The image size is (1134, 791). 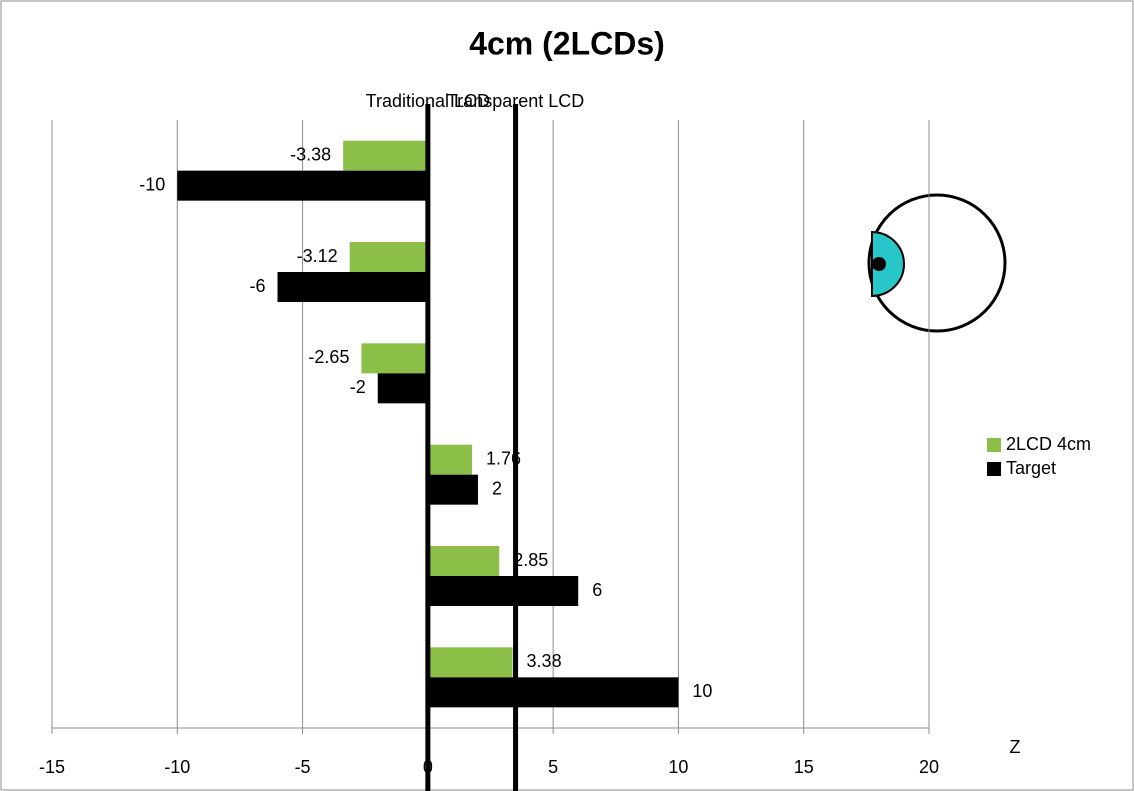 What do you see at coordinates (702, 691) in the screenshot?
I see `data-label: 10` at bounding box center [702, 691].